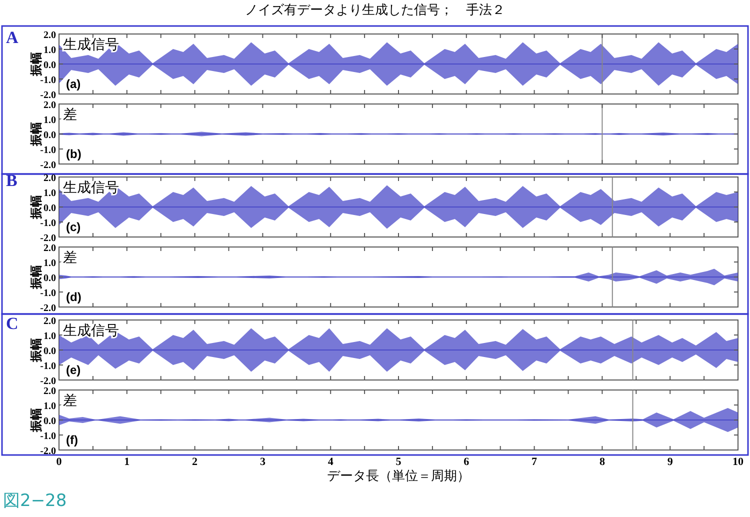 The height and width of the screenshot is (517, 750). I want to click on text: B, so click(12, 180).